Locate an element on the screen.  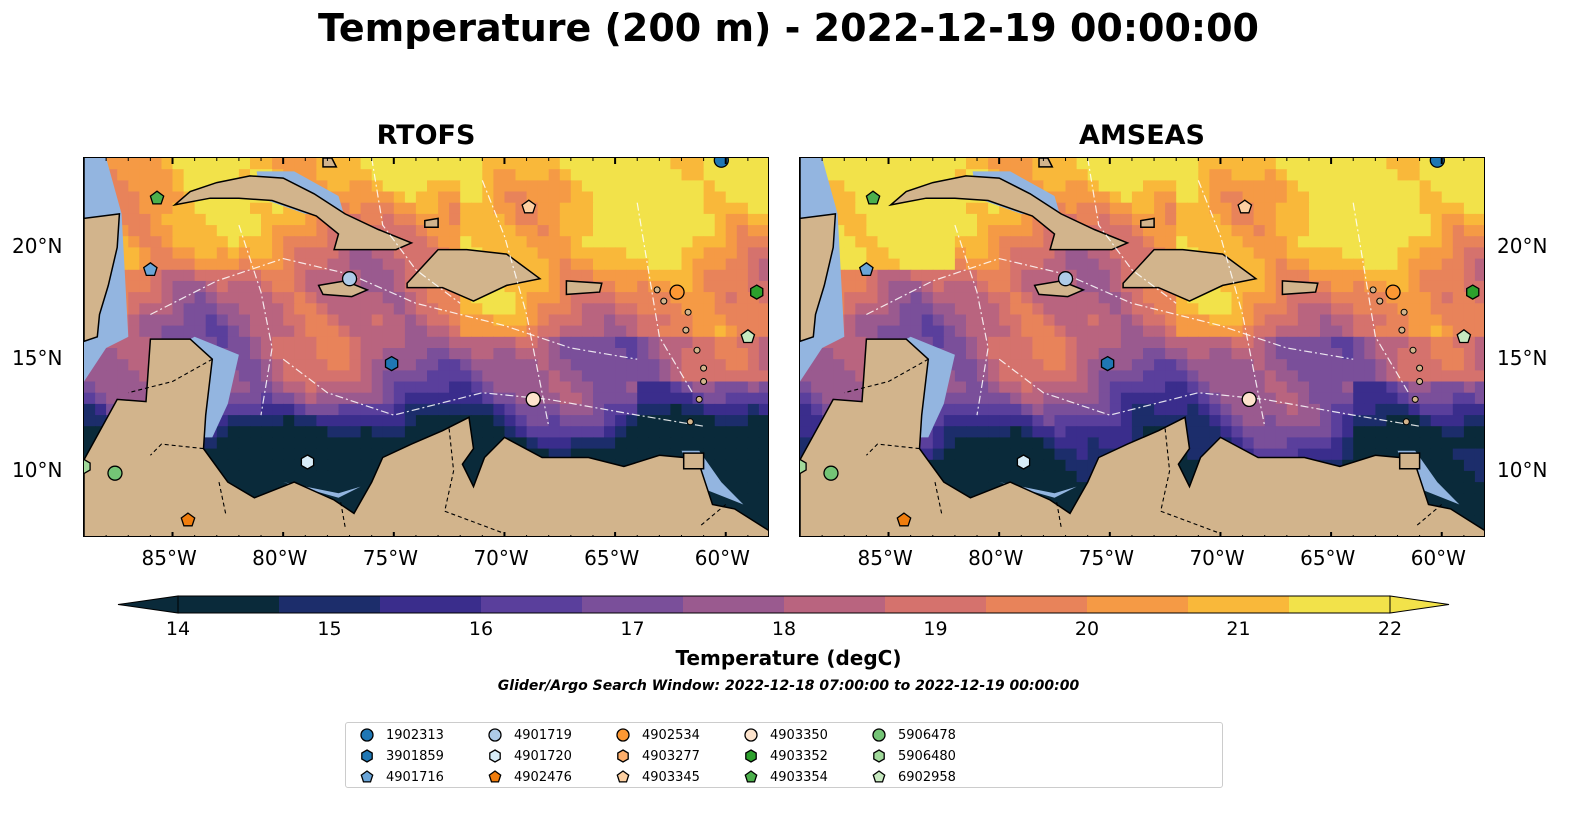
legend-label: 4903354 is located at coordinates (799, 777).